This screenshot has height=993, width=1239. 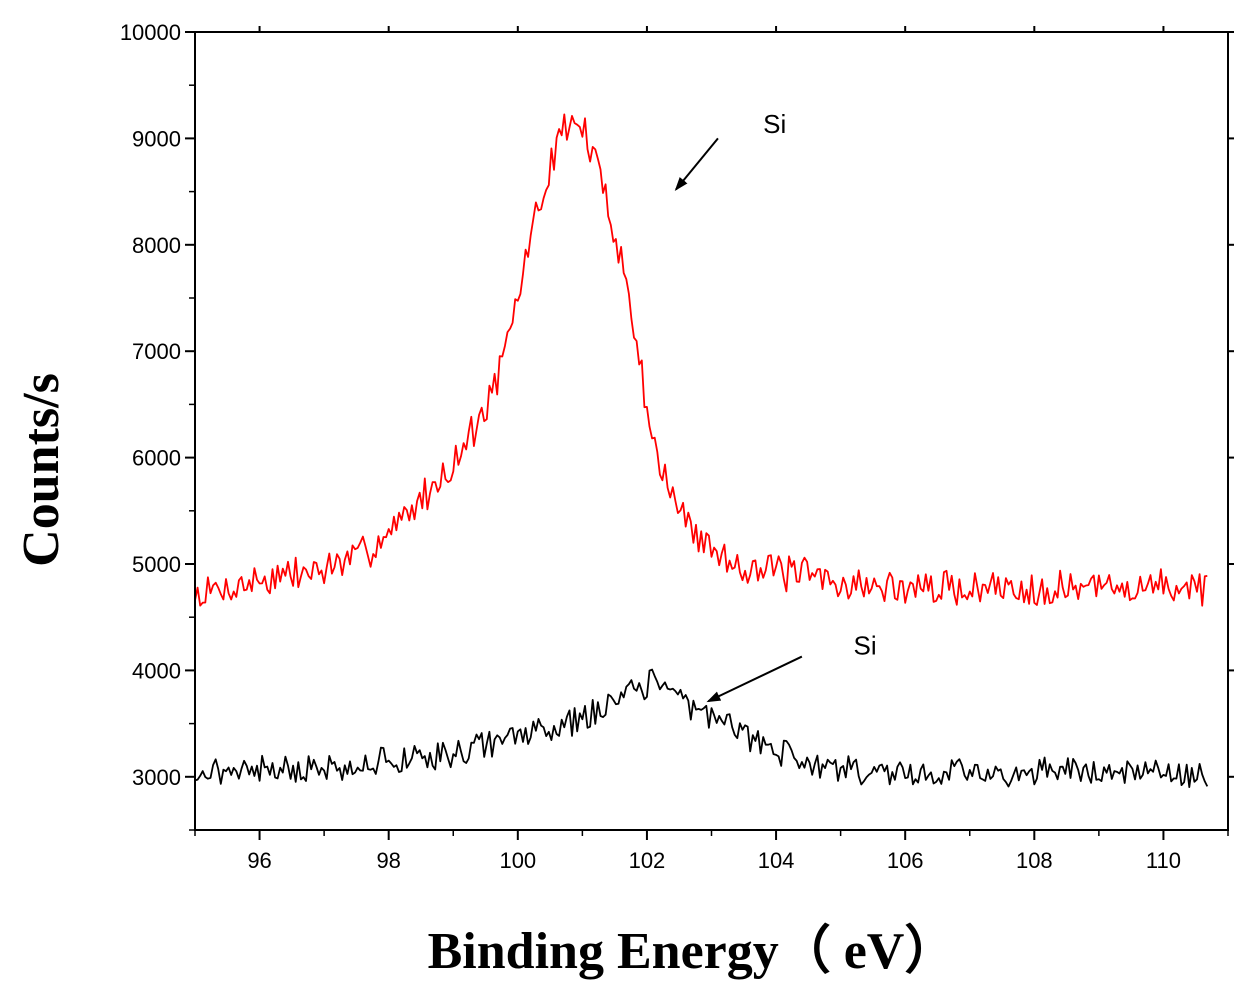 I want to click on y-tick-label: 5000, so click(x=156, y=564).